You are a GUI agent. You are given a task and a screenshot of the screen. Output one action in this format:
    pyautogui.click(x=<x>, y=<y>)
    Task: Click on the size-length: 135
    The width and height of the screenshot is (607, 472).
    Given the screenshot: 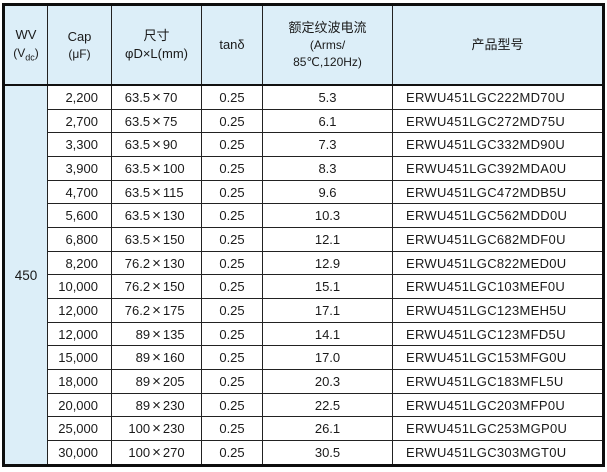 What is the action you would take?
    pyautogui.click(x=173, y=334)
    